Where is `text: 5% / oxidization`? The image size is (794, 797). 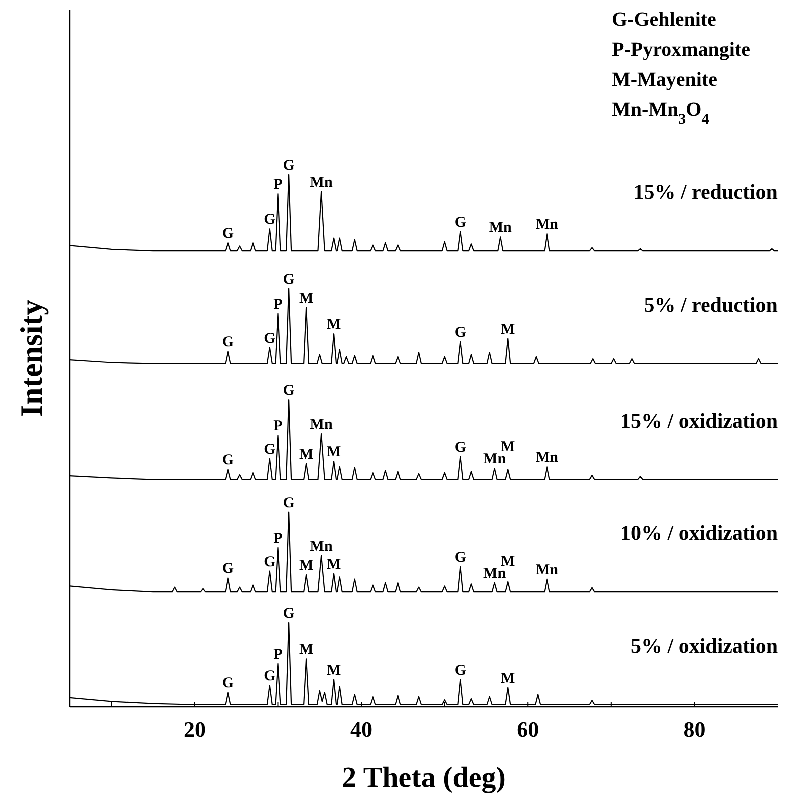
text: 5% / oxidization is located at coordinates (704, 646).